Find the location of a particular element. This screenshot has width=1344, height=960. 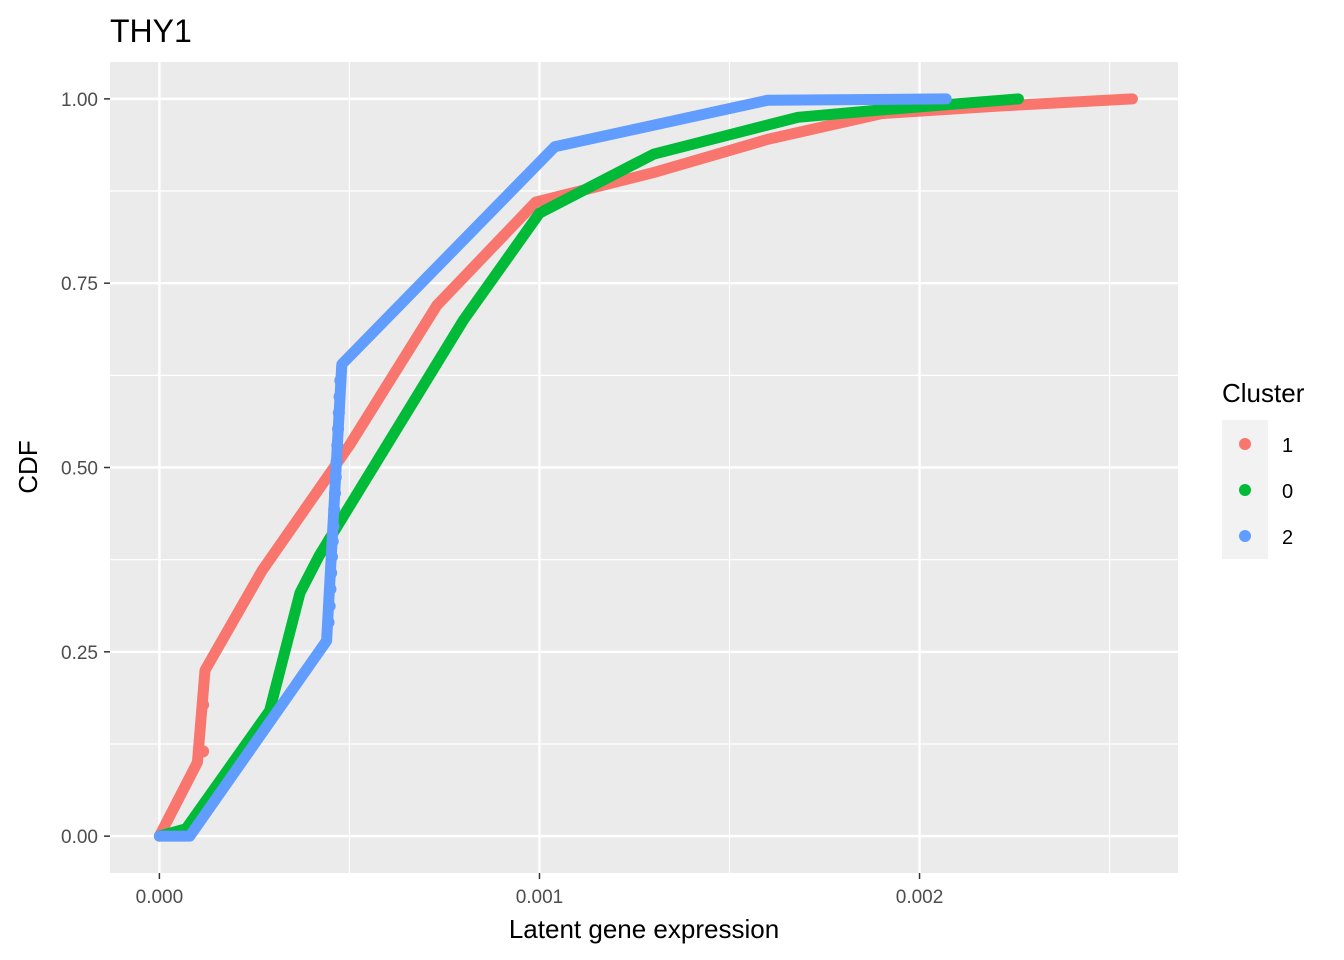

y-tick-label: 1.00 is located at coordinates (79, 100).